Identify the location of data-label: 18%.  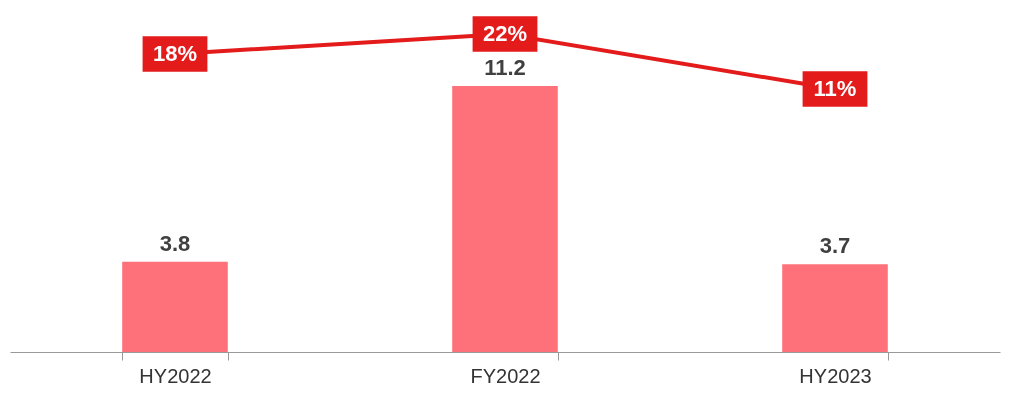
(175, 53).